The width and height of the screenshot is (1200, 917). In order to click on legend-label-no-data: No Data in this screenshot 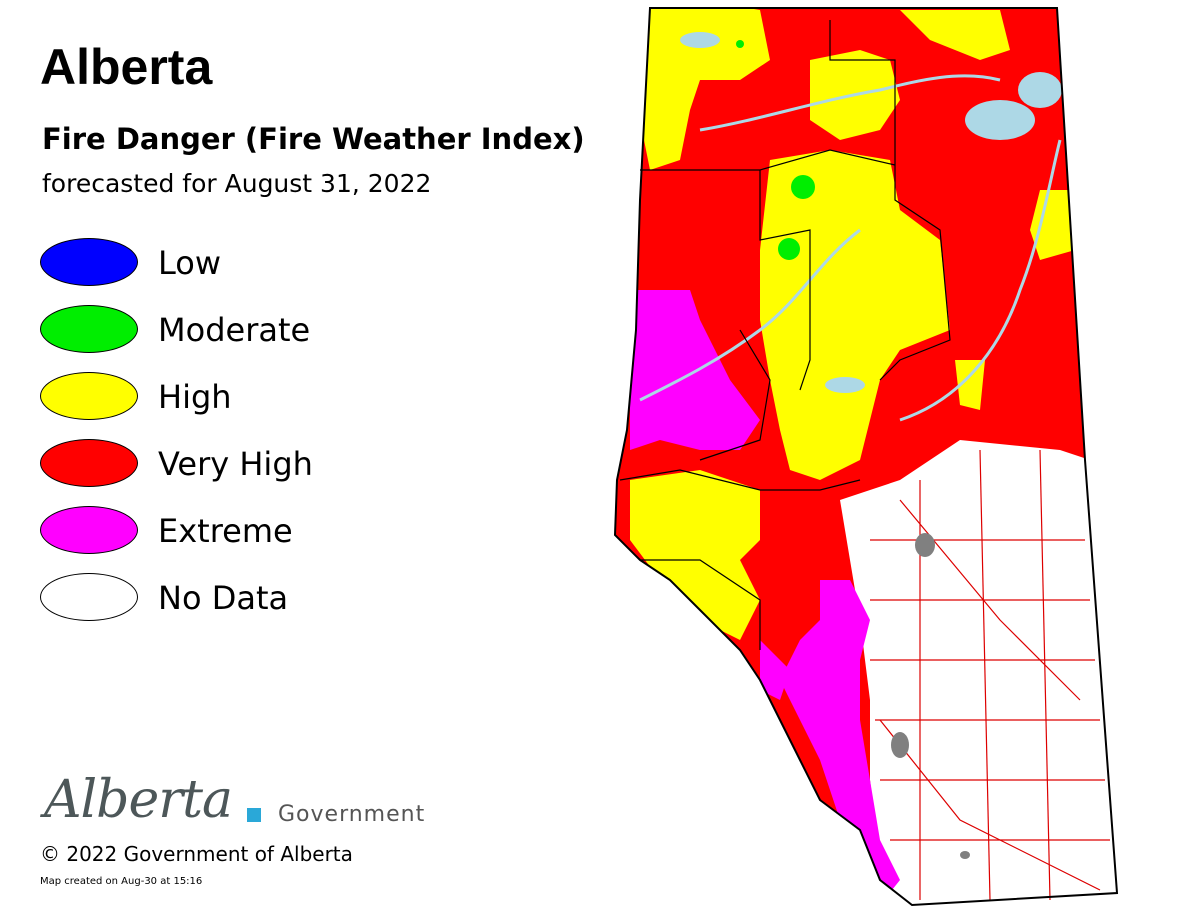, I will do `click(223, 598)`.